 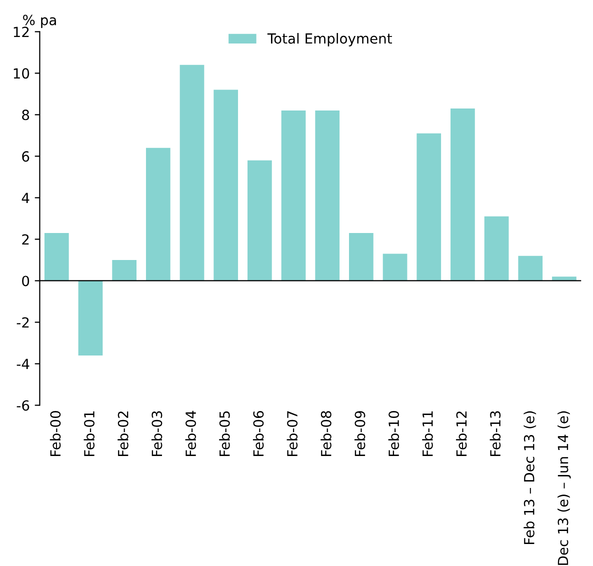 What do you see at coordinates (26, 281) in the screenshot?
I see `y-tick-label: 0` at bounding box center [26, 281].